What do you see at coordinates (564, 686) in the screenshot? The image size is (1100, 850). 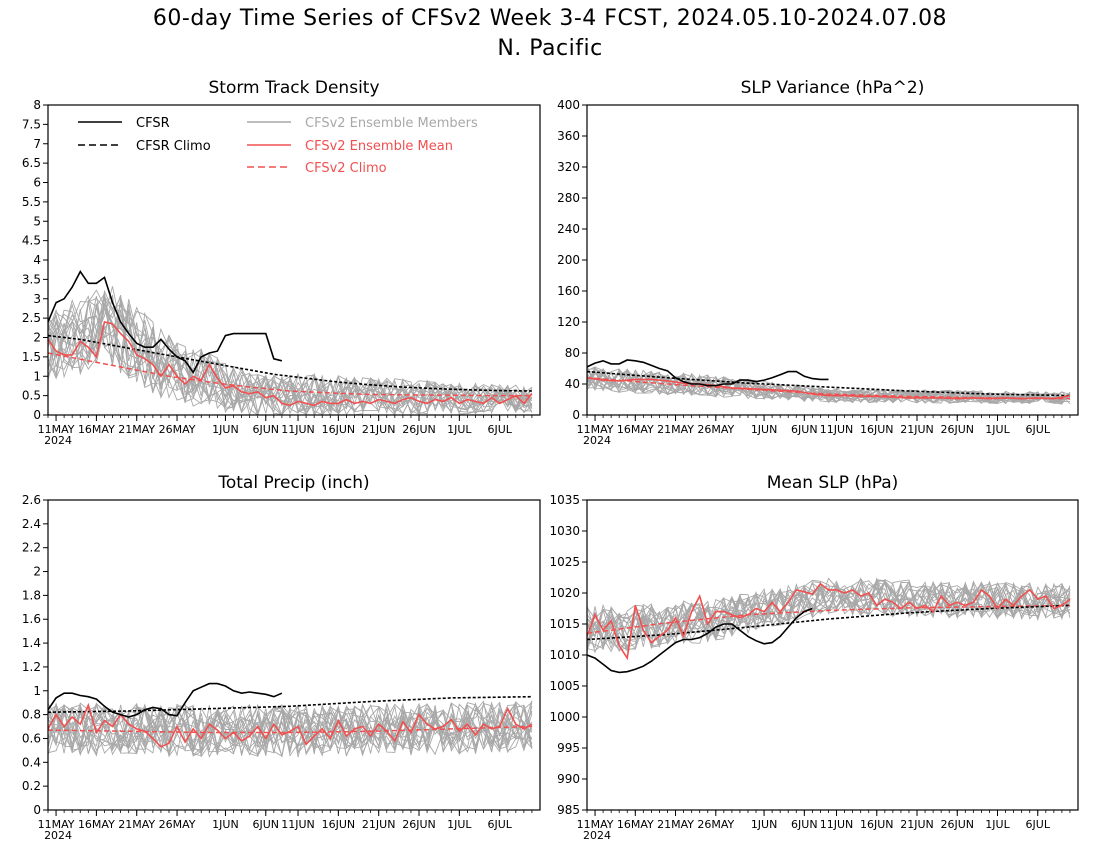 I see `y-tick-label: 1005` at bounding box center [564, 686].